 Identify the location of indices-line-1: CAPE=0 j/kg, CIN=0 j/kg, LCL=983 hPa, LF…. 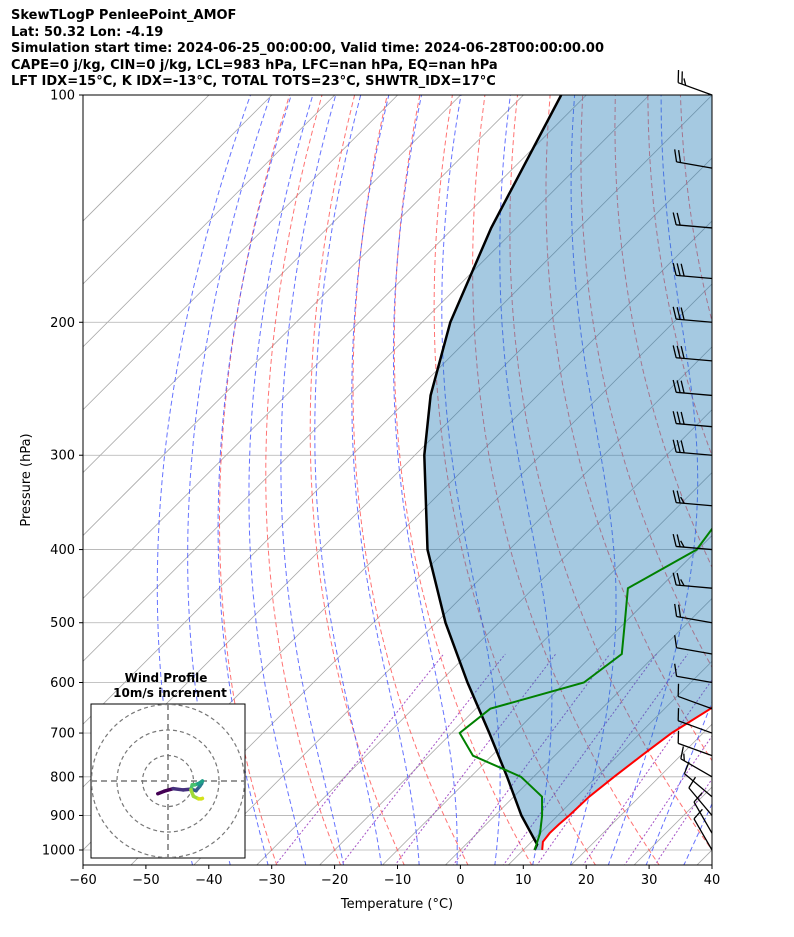
(254, 65).